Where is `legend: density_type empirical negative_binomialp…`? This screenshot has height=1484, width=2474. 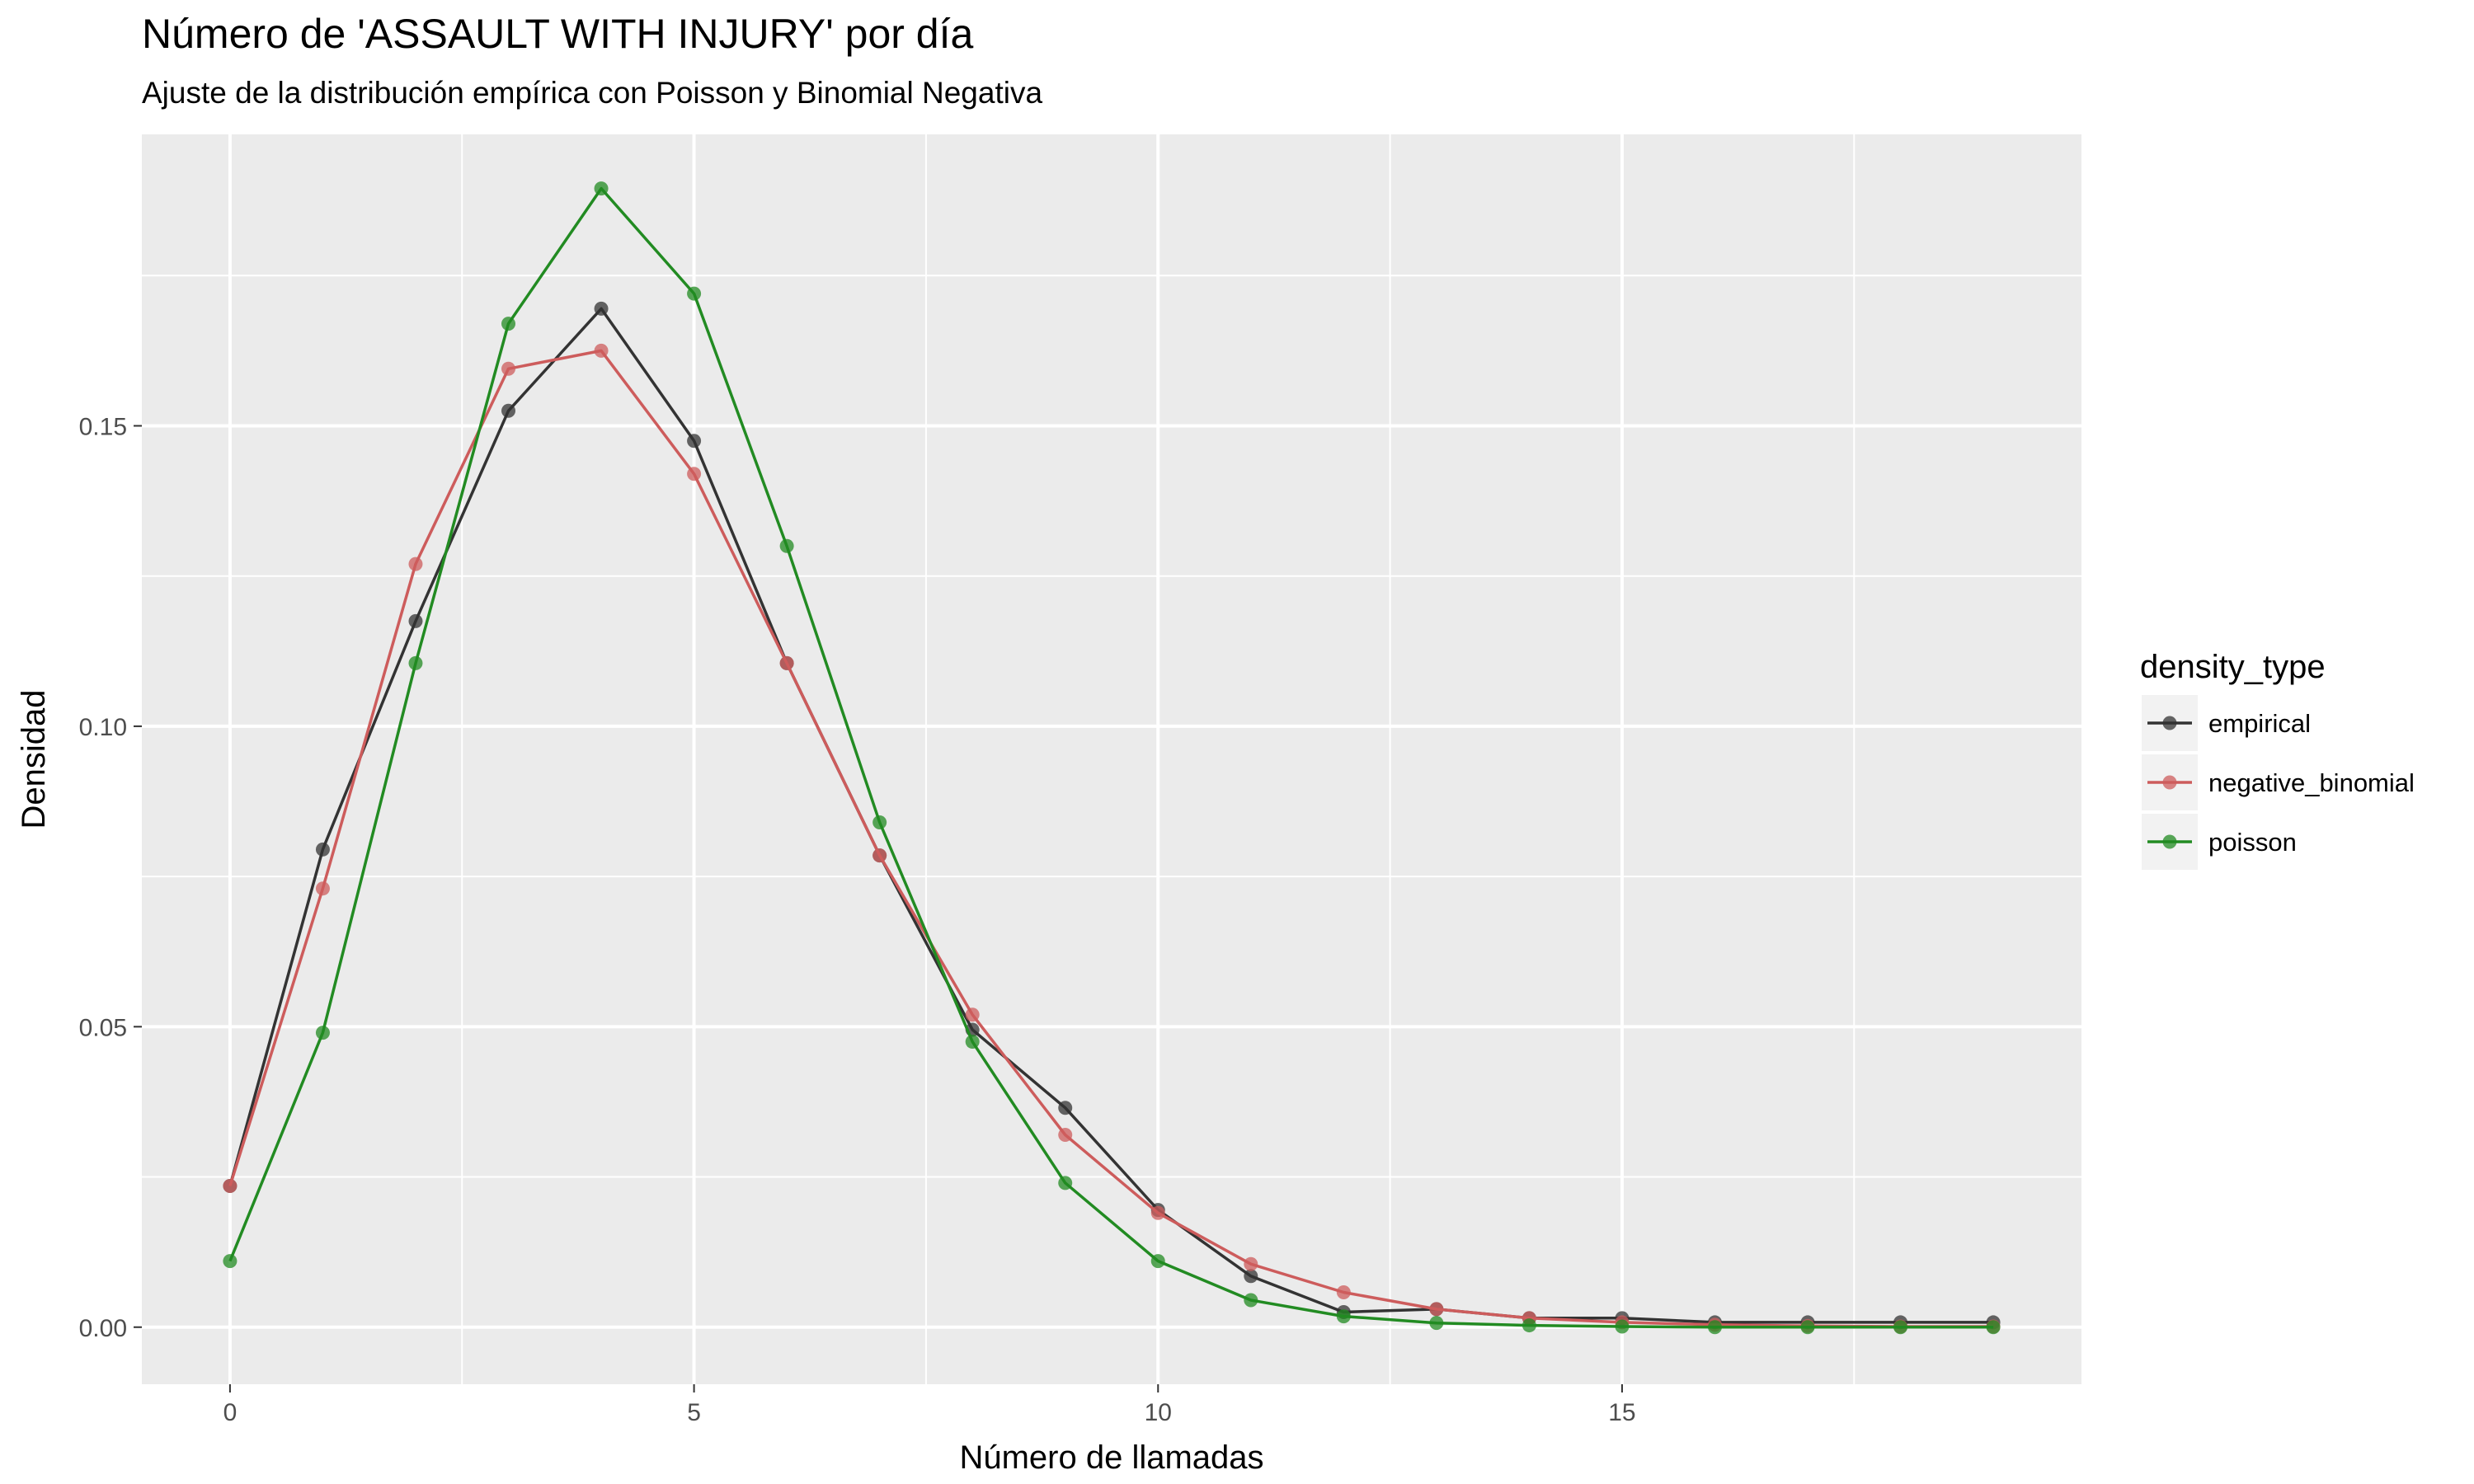 legend: density_type empirical negative_binomialp… is located at coordinates (2277, 759).